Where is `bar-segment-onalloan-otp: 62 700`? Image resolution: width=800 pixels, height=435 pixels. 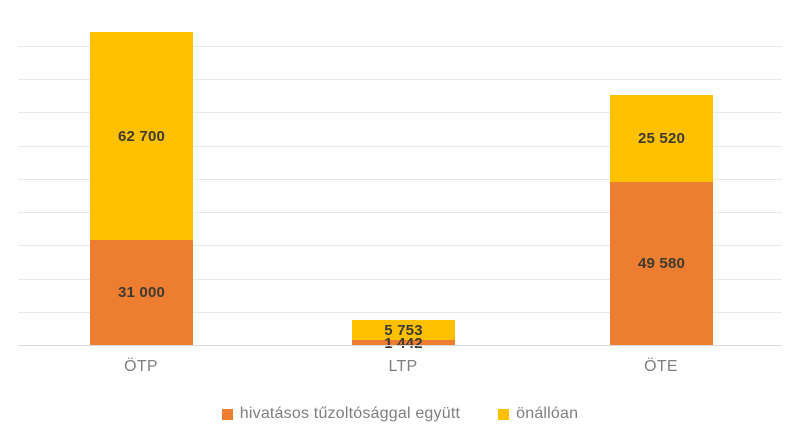
bar-segment-onalloan-otp: 62 700 is located at coordinates (141, 136).